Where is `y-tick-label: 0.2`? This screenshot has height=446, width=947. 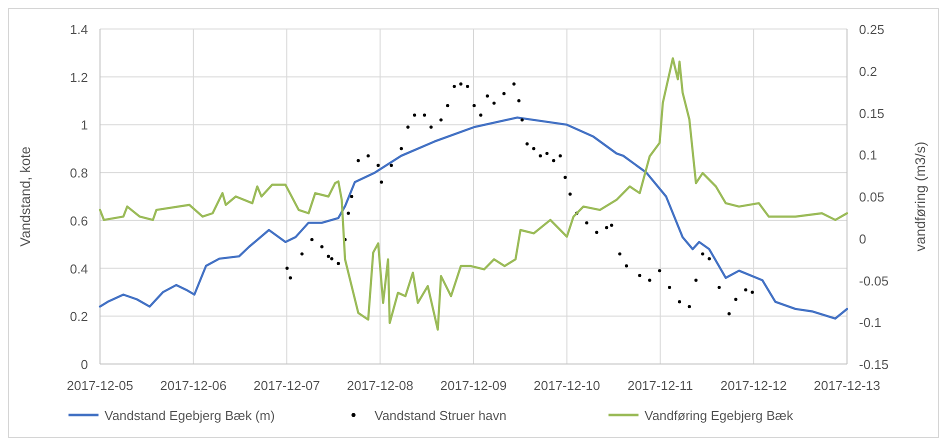 y-tick-label: 0.2 is located at coordinates (79, 316).